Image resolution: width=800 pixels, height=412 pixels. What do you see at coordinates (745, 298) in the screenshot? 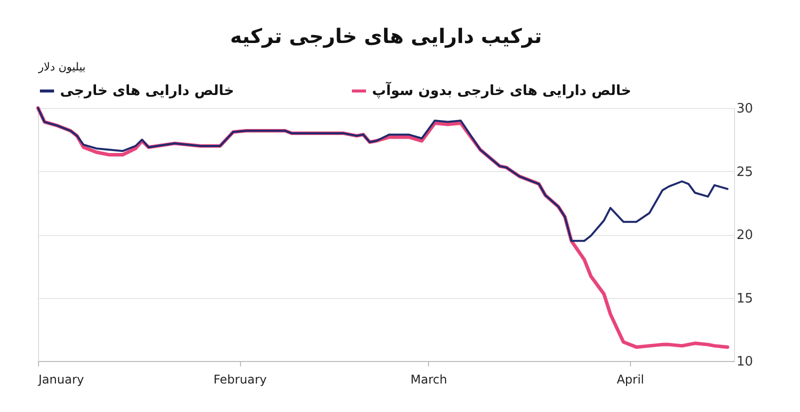
I see `y-tick-label: 15` at bounding box center [745, 298].